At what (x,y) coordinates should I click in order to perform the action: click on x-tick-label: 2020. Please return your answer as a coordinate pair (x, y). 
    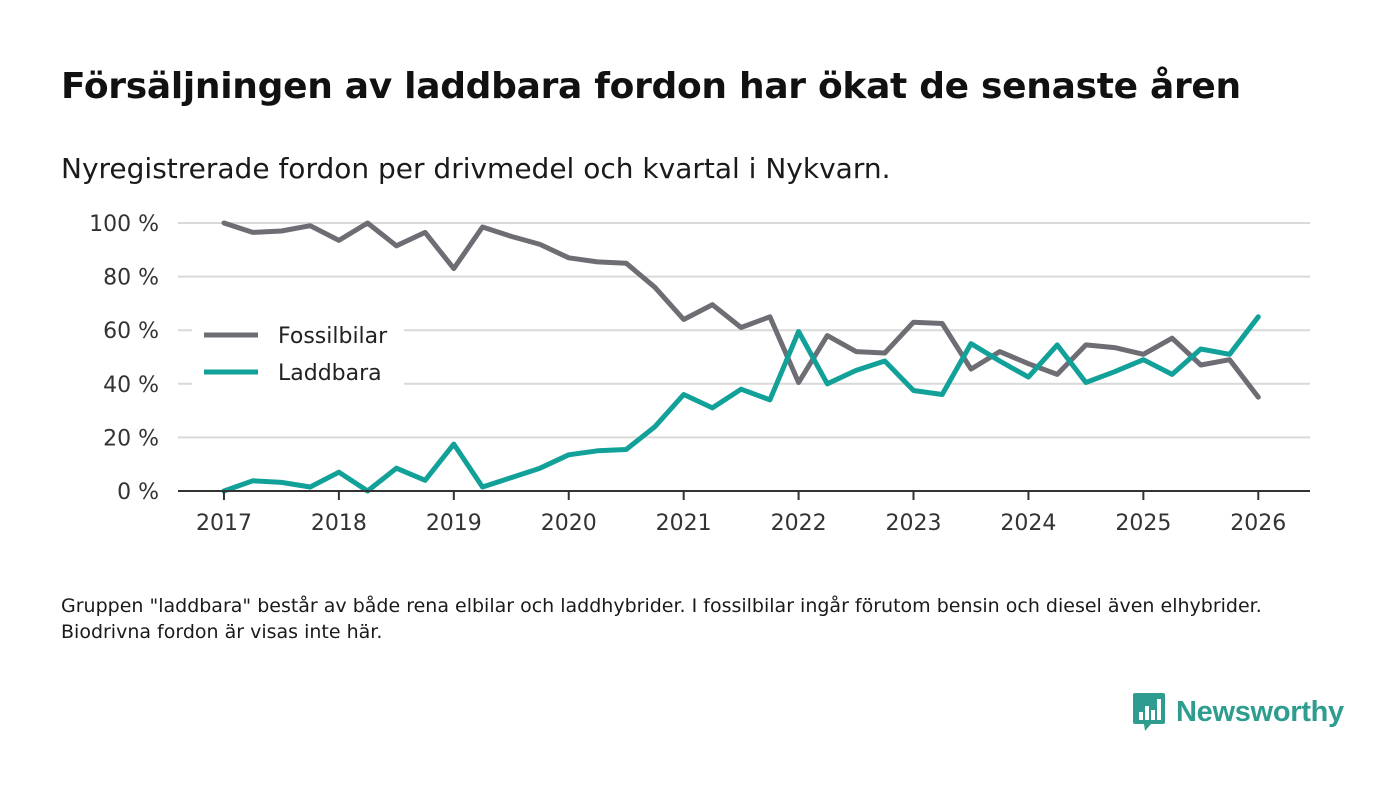
    Looking at the image, I should click on (569, 523).